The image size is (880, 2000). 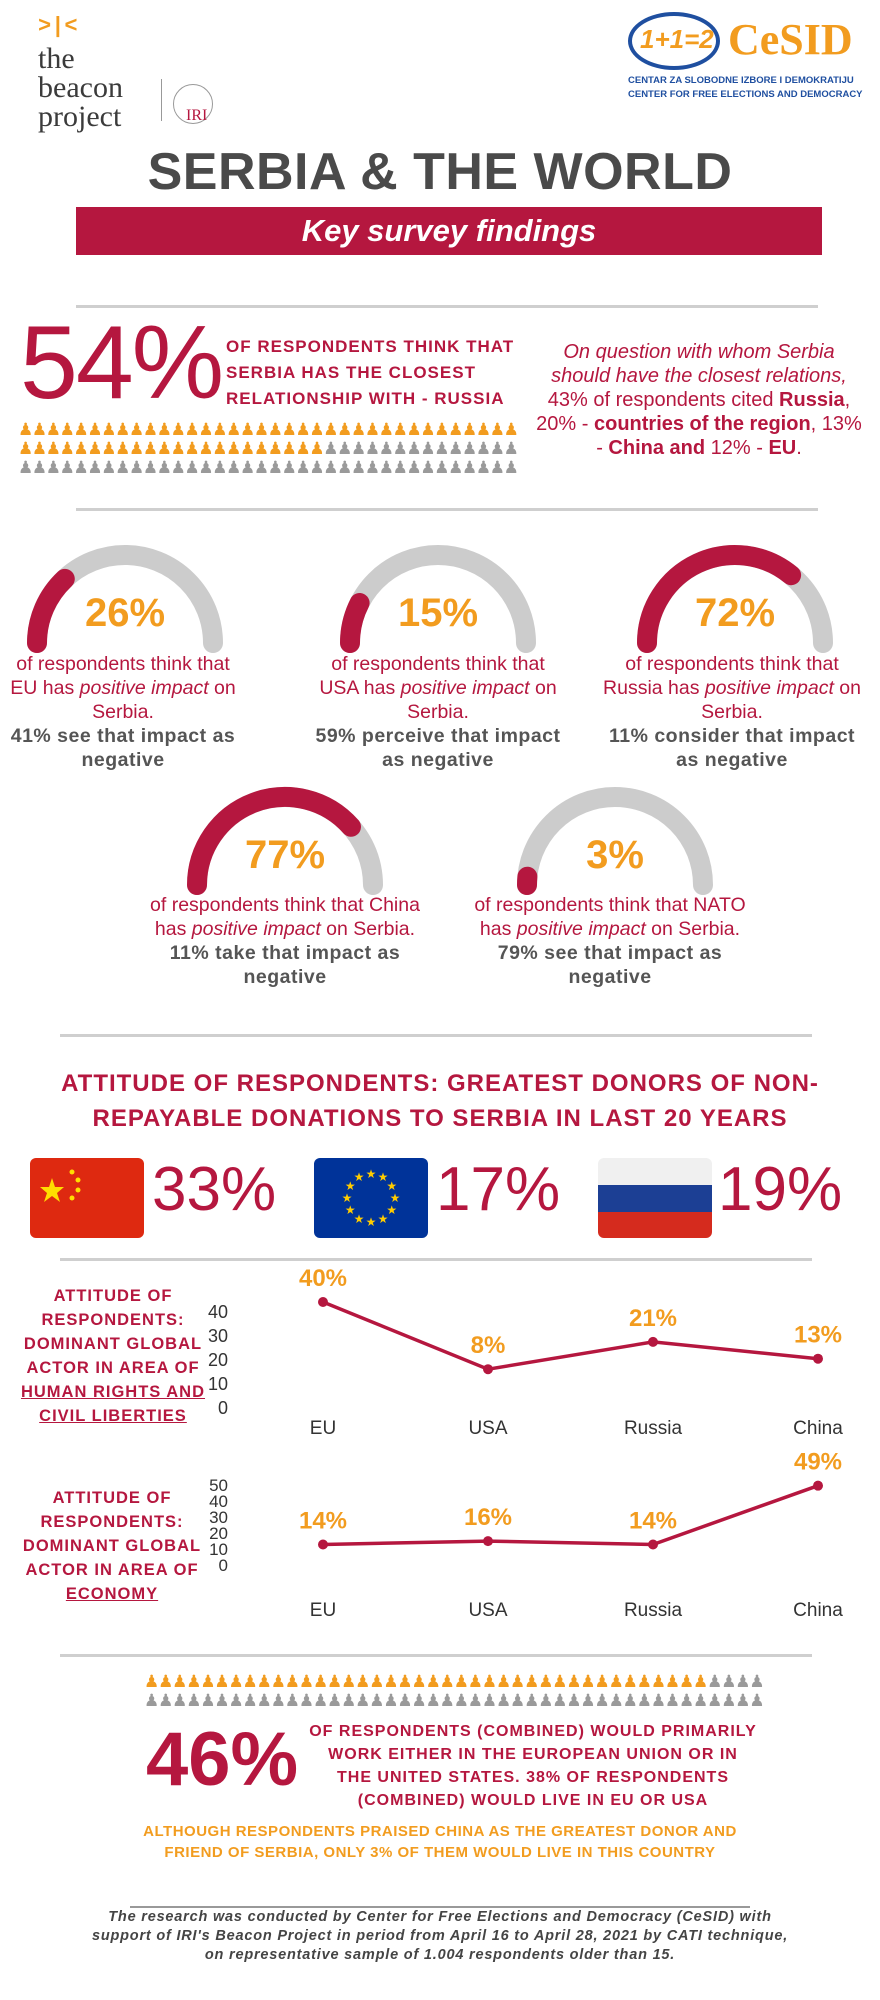 What do you see at coordinates (818, 1428) in the screenshot?
I see `x-tick-label: China` at bounding box center [818, 1428].